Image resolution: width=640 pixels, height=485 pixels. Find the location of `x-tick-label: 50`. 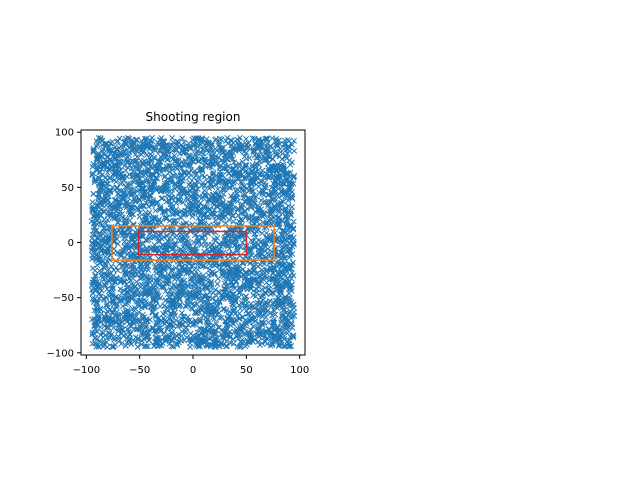

x-tick-label: 50 is located at coordinates (246, 370).